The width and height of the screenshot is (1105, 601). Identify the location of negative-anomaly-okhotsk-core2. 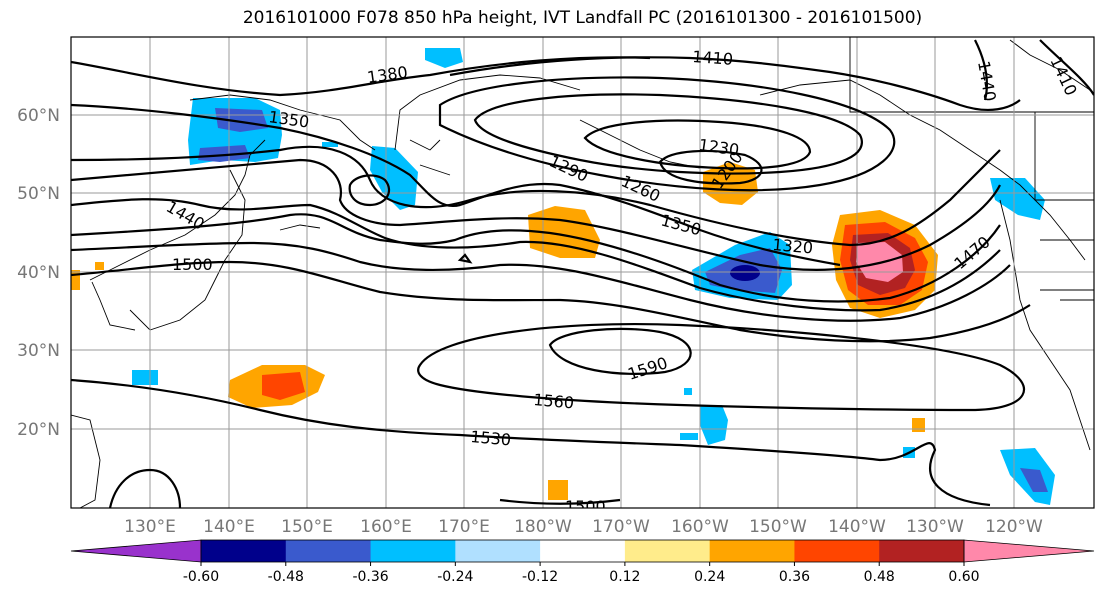
(224, 153).